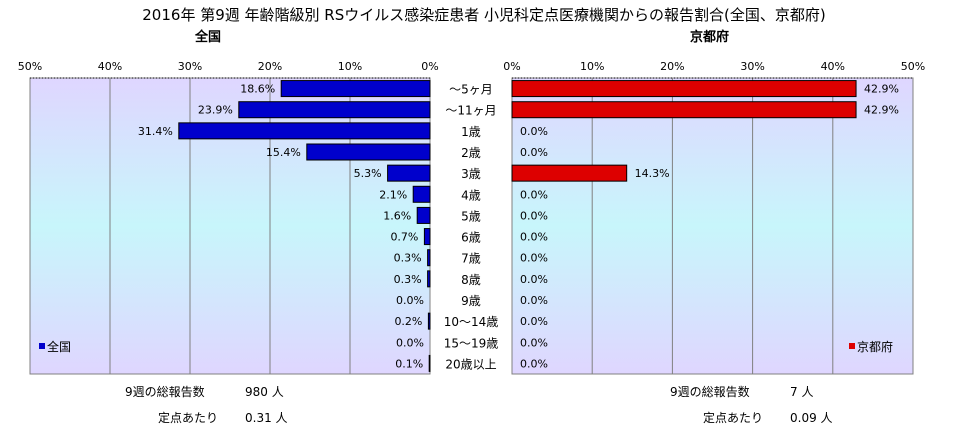 This screenshot has width=968, height=431. What do you see at coordinates (833, 66) in the screenshot?
I see `x-tick-label-kyoto: 40%` at bounding box center [833, 66].